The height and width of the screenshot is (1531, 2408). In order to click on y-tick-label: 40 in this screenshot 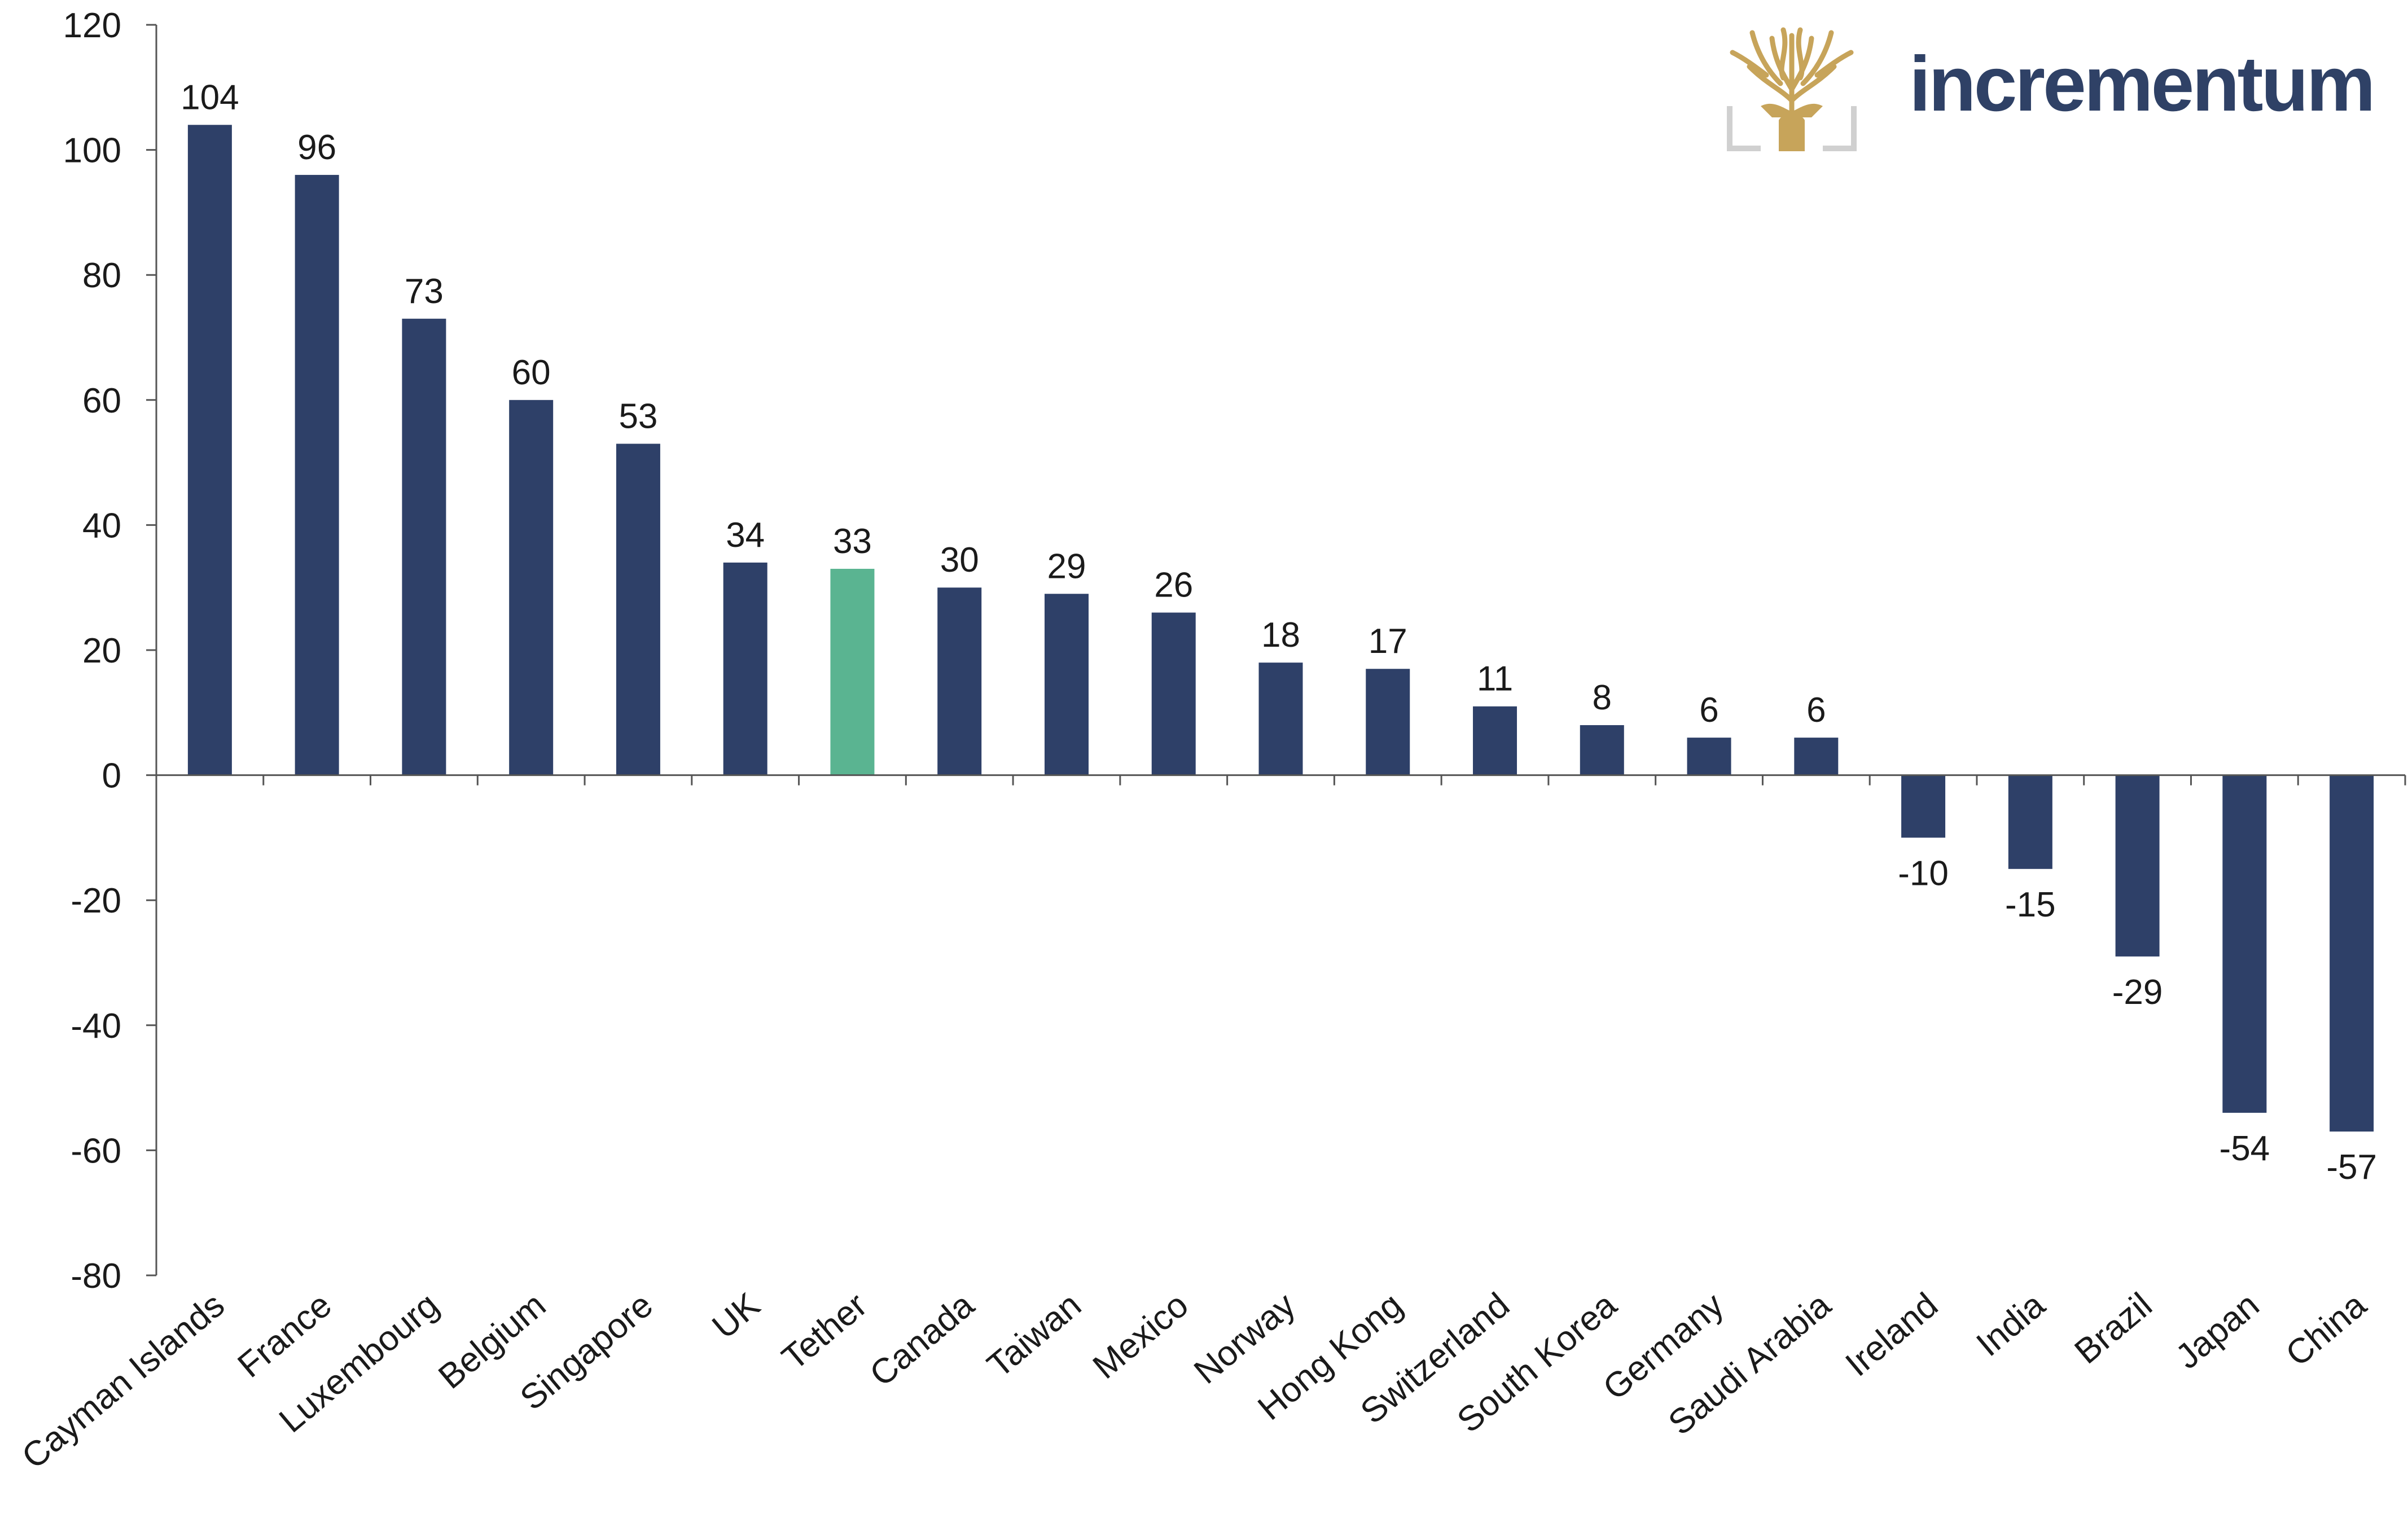, I will do `click(102, 526)`.